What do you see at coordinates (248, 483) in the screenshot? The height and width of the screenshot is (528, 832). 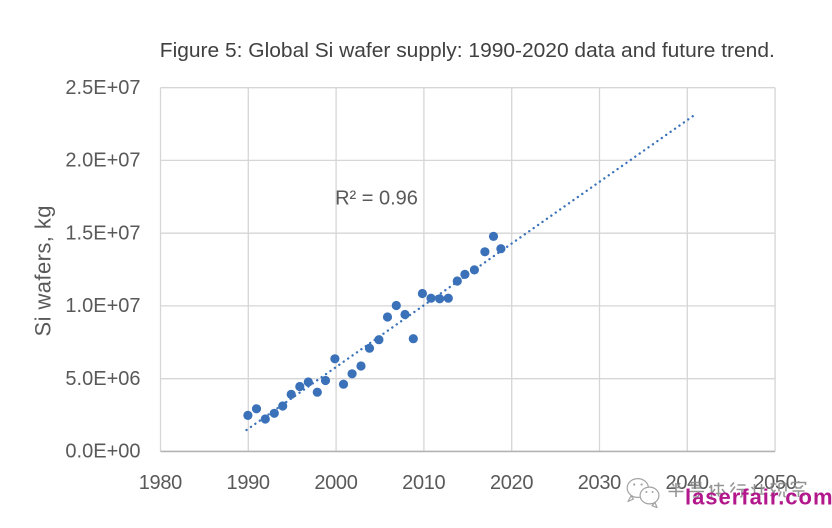 I see `svg-text: 1990` at bounding box center [248, 483].